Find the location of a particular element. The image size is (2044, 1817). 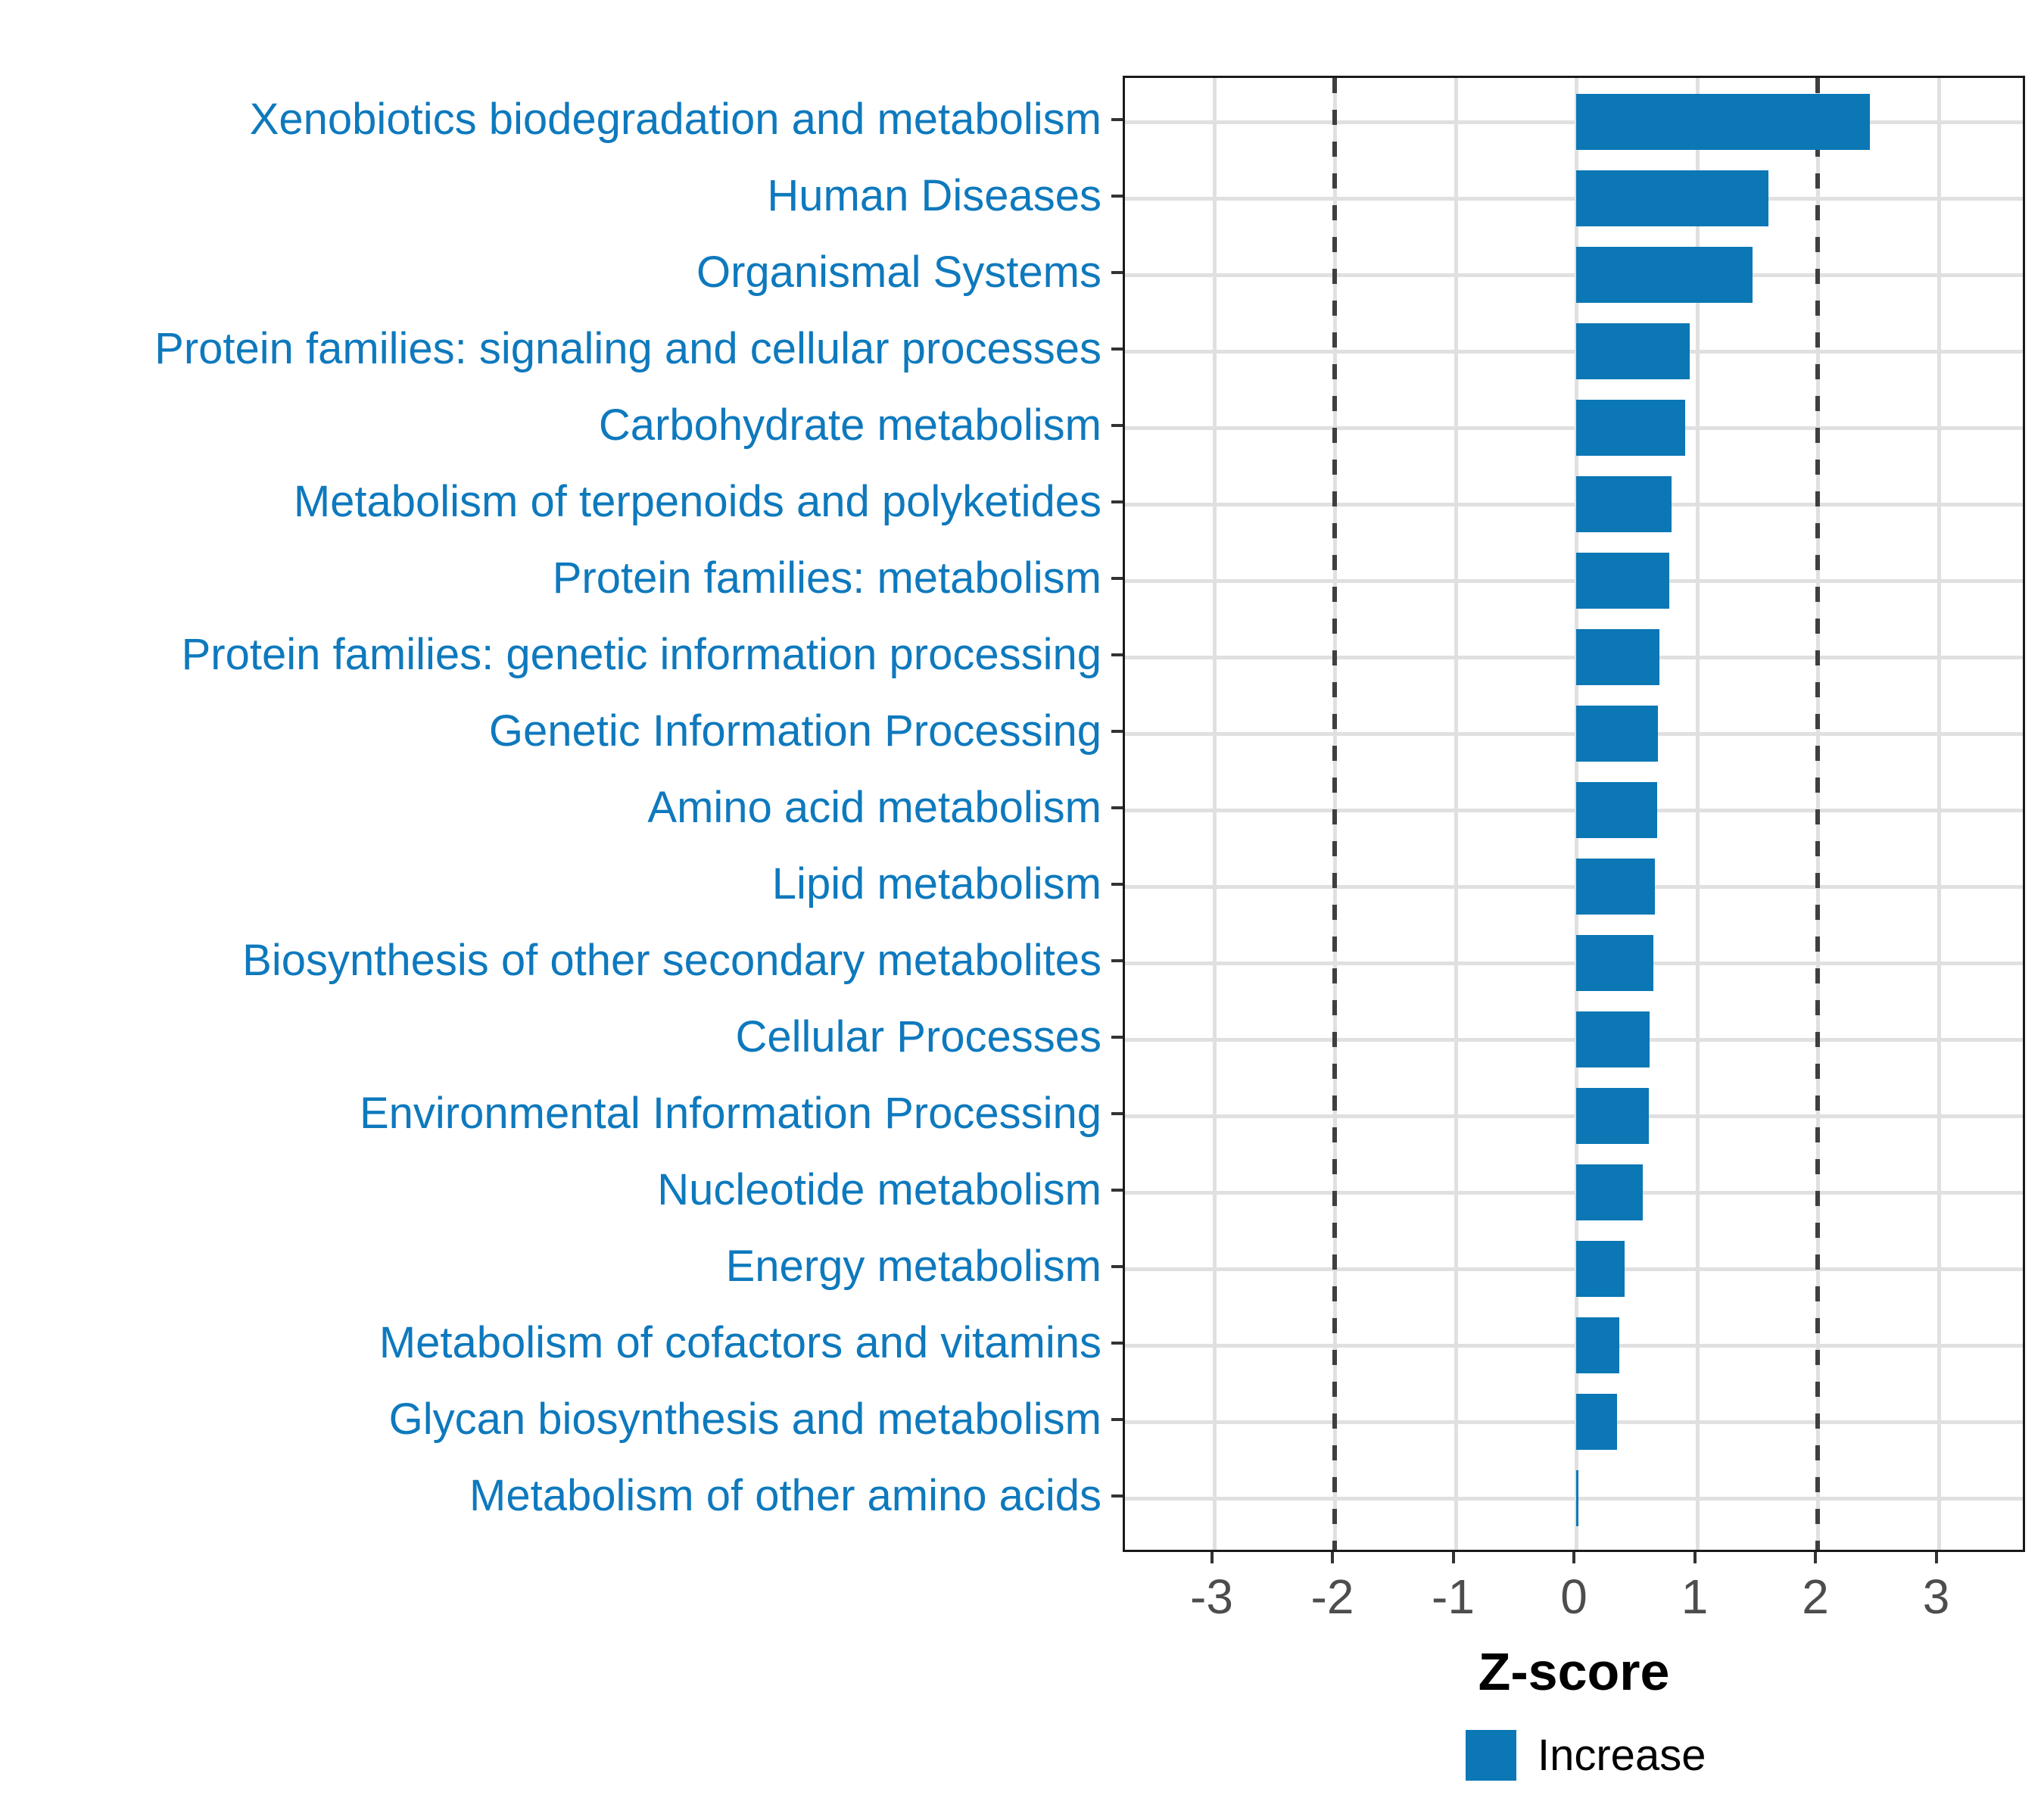

x-tick-label: 1 is located at coordinates (1695, 1596).